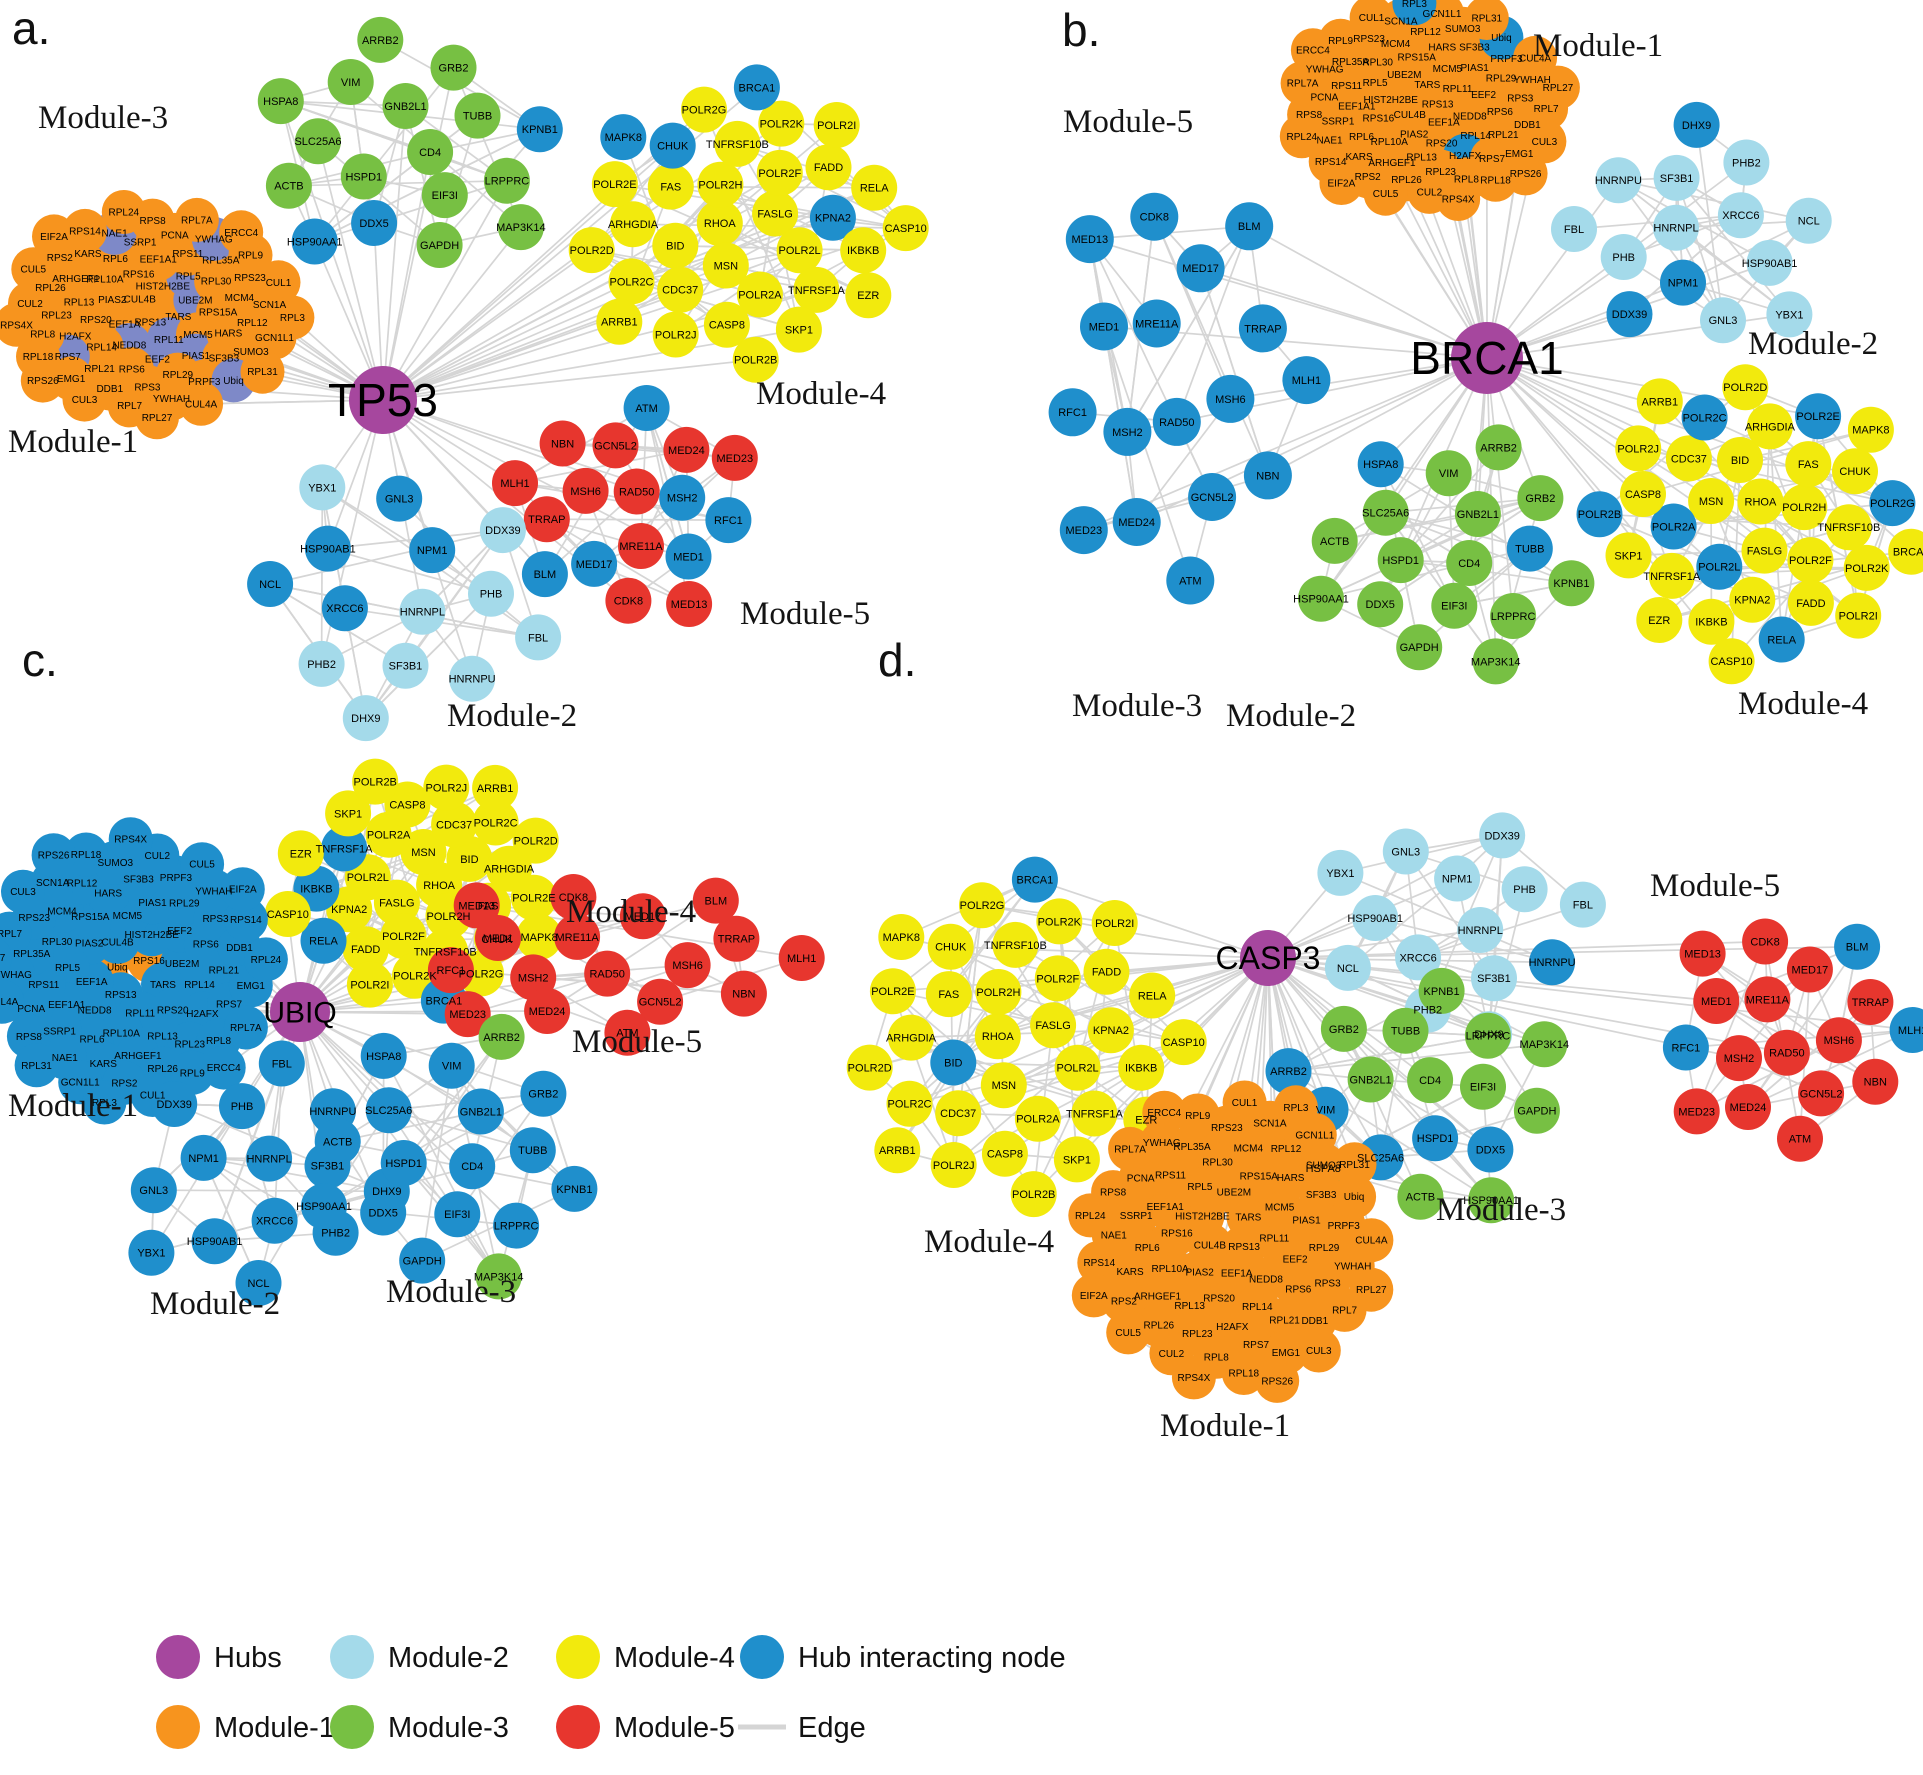 The height and width of the screenshot is (1775, 1923). I want to click on node-CDK8, so click(1765, 941).